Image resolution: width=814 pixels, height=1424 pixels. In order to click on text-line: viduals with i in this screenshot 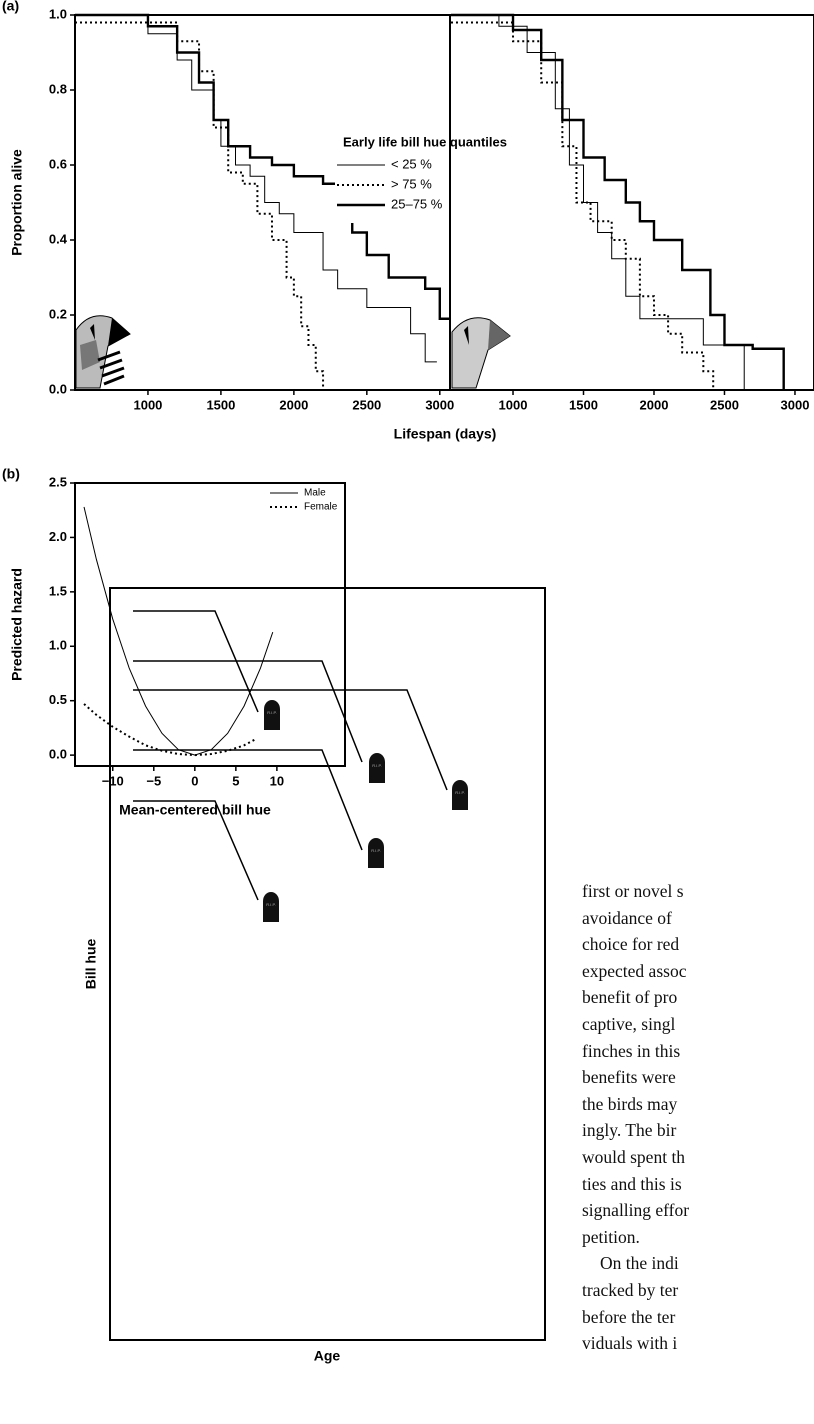, I will do `click(630, 1343)`.